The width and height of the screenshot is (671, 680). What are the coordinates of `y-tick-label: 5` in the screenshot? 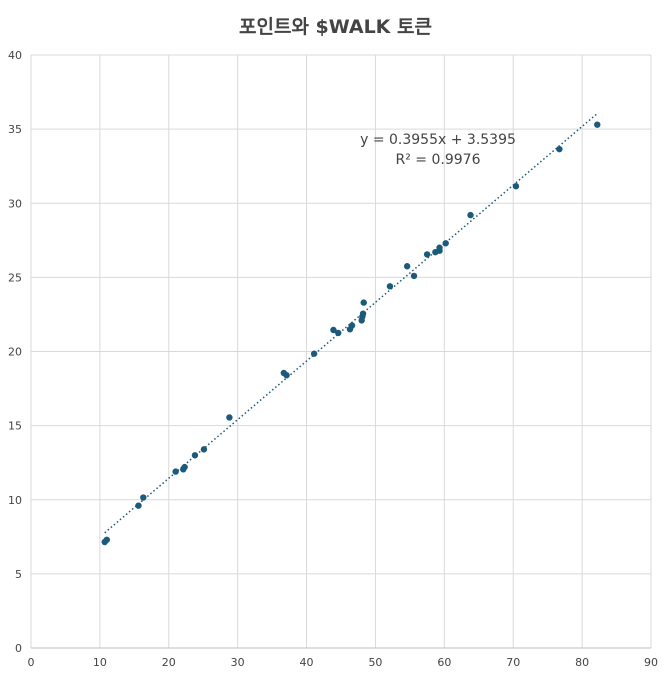 It's located at (18, 574).